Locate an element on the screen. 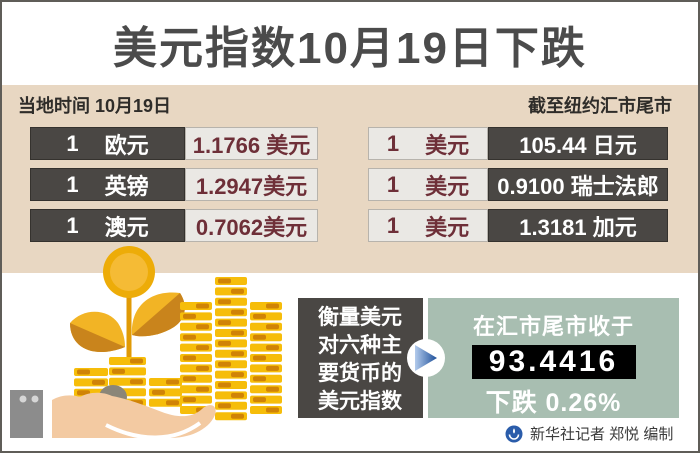 This screenshot has width=700, height=453. rate-value-cell: 105.44 日元 is located at coordinates (578, 143).